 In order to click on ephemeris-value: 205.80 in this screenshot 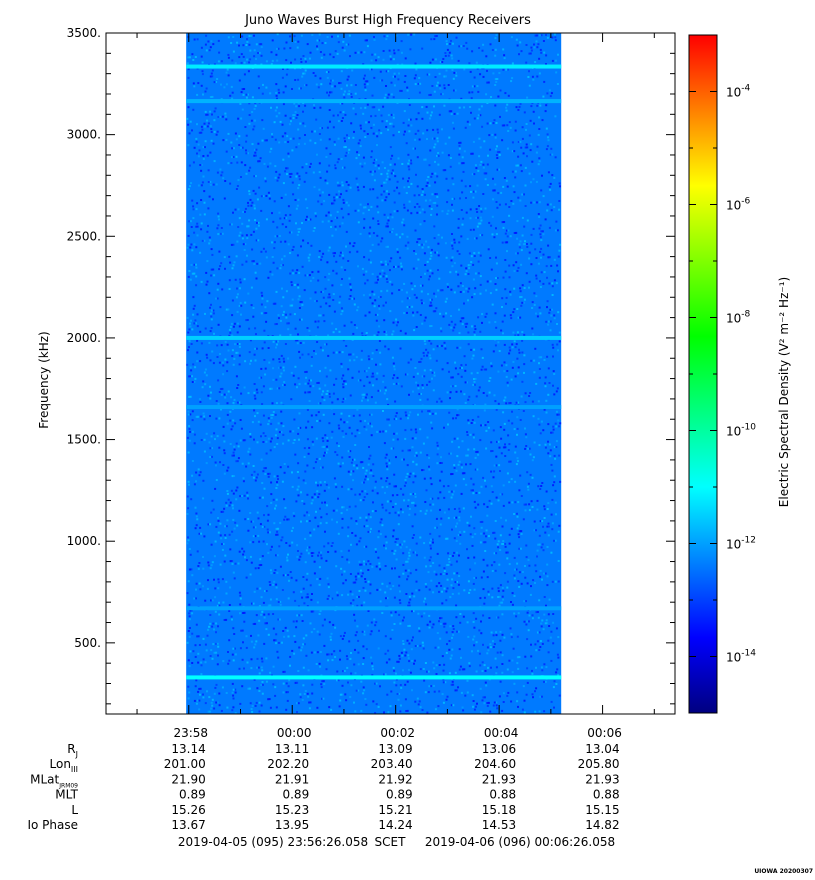, I will do `click(599, 764)`.